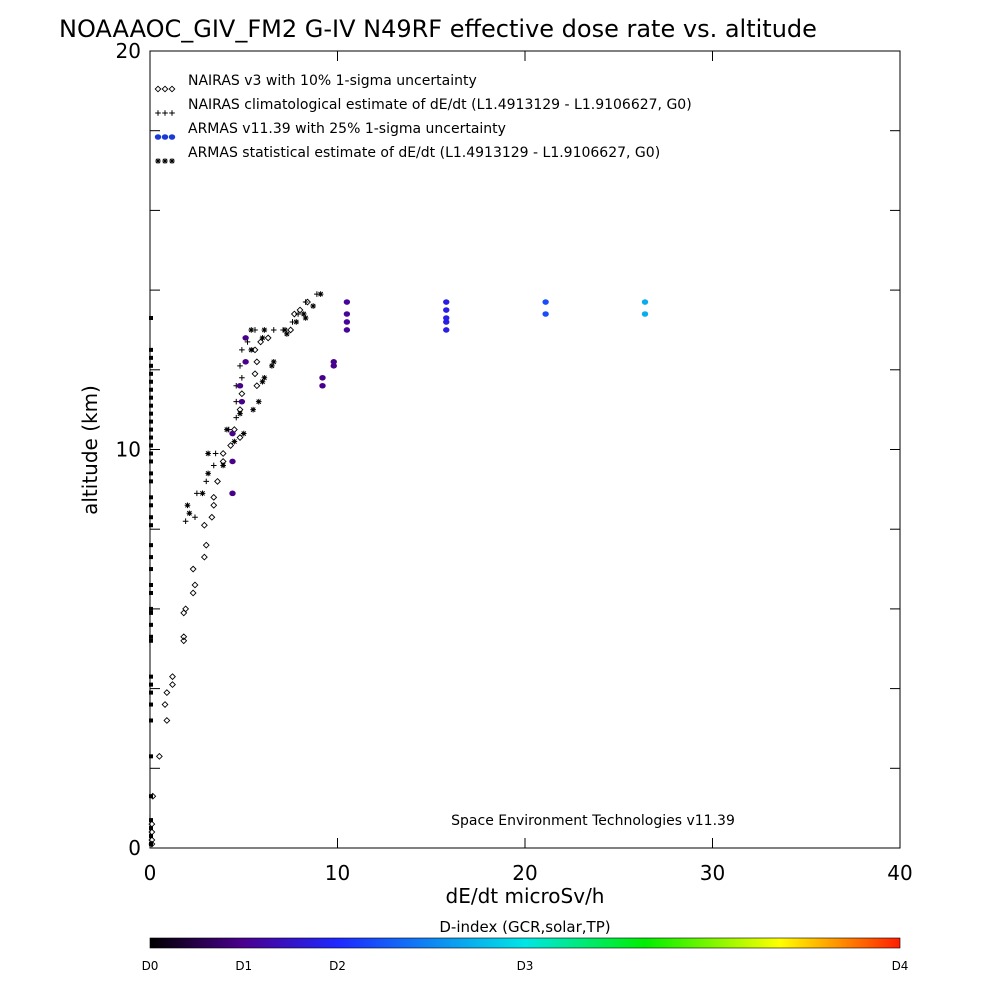  What do you see at coordinates (158, 113) in the screenshot?
I see `legend-marker-plus` at bounding box center [158, 113].